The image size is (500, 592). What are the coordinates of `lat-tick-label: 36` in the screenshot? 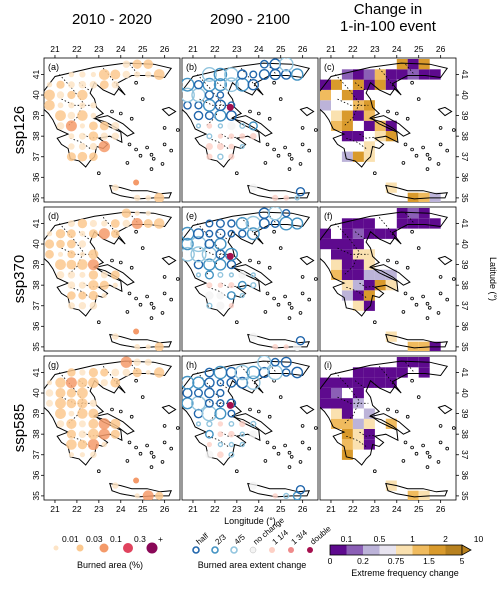 It's located at (465, 476).